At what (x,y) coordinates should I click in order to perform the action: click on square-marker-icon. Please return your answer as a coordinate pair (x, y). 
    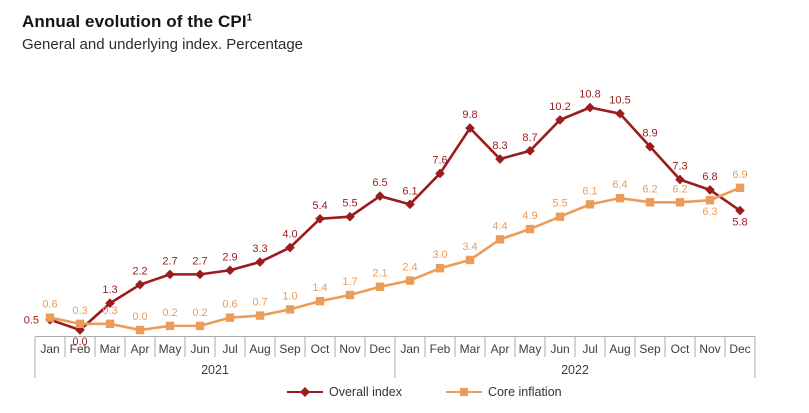
    Looking at the image, I should click on (463, 392).